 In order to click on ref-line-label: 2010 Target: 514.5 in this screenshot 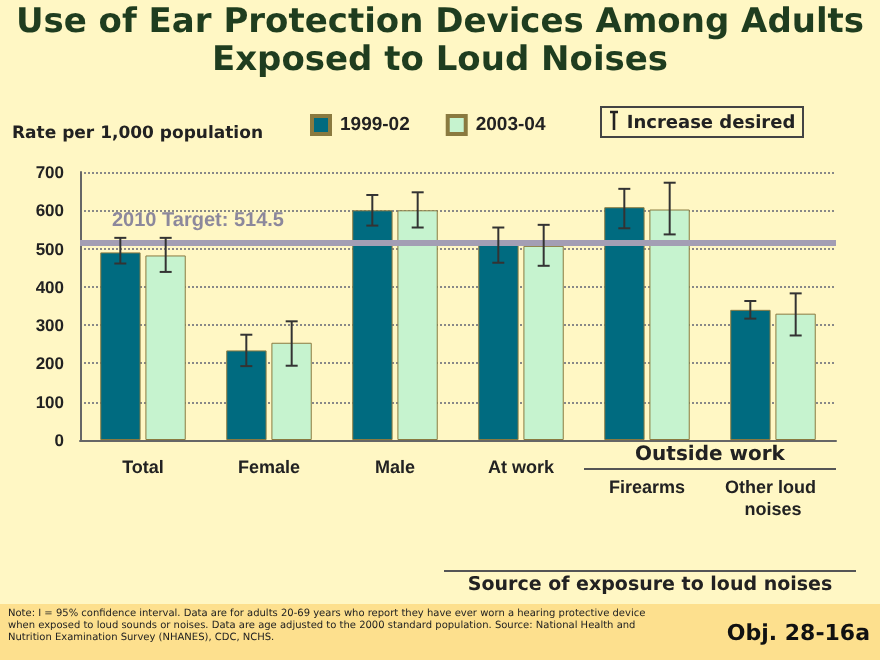, I will do `click(198, 221)`.